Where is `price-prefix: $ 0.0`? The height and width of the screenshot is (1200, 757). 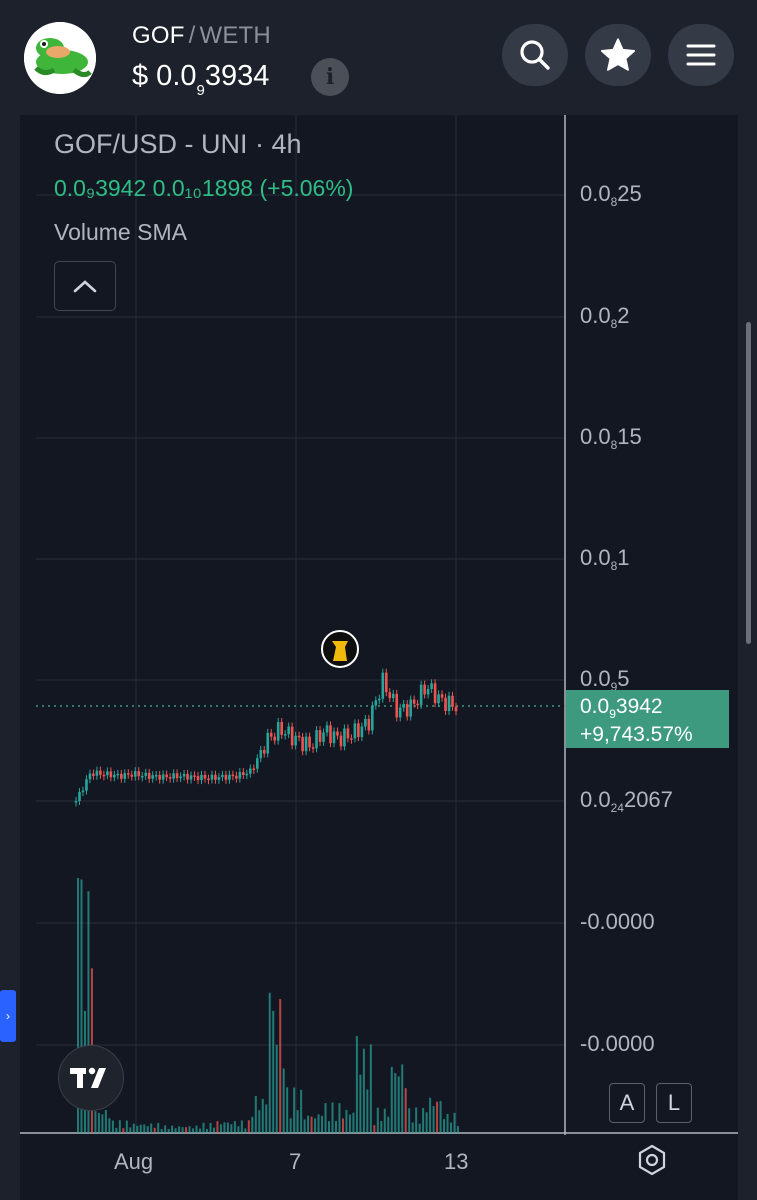 price-prefix: $ 0.0 is located at coordinates (164, 76).